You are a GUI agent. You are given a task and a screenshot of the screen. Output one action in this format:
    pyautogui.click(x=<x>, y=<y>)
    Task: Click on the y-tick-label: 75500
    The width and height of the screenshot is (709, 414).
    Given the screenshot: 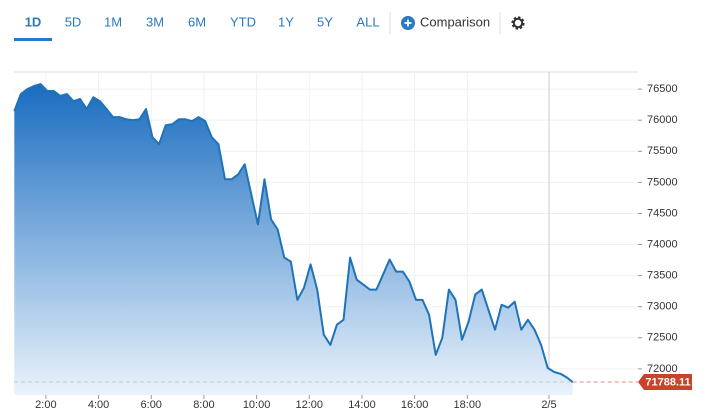 What is the action you would take?
    pyautogui.click(x=662, y=151)
    